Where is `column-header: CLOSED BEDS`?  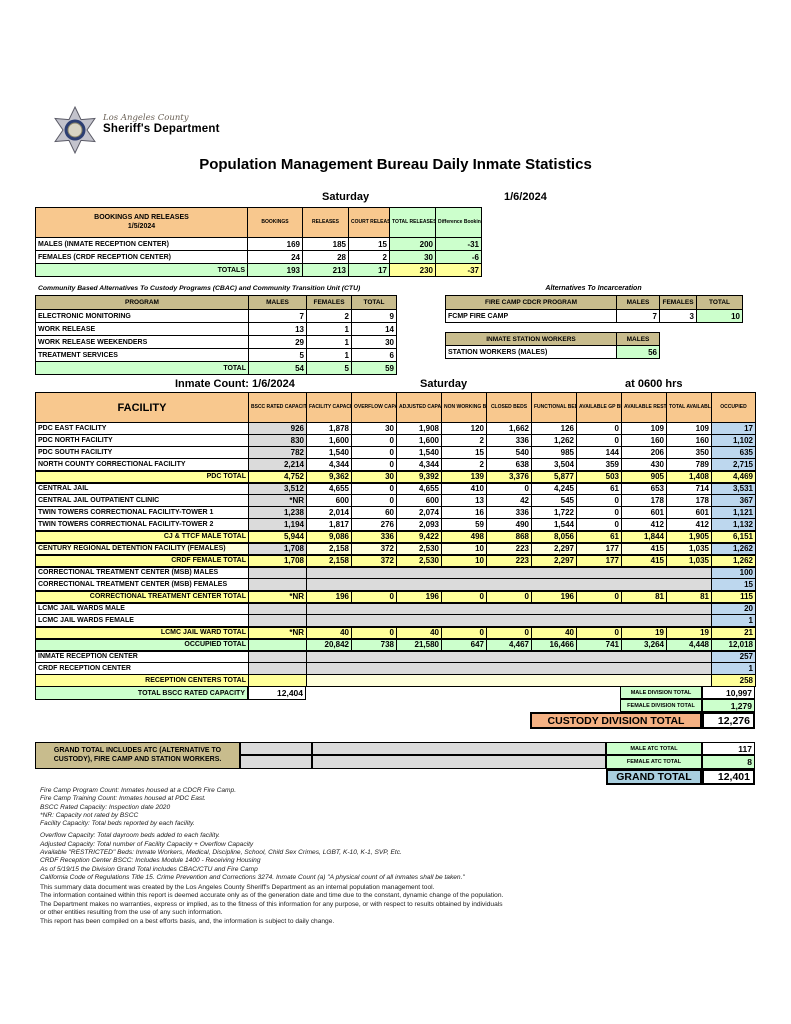
column-header: CLOSED BEDS is located at coordinates (509, 407).